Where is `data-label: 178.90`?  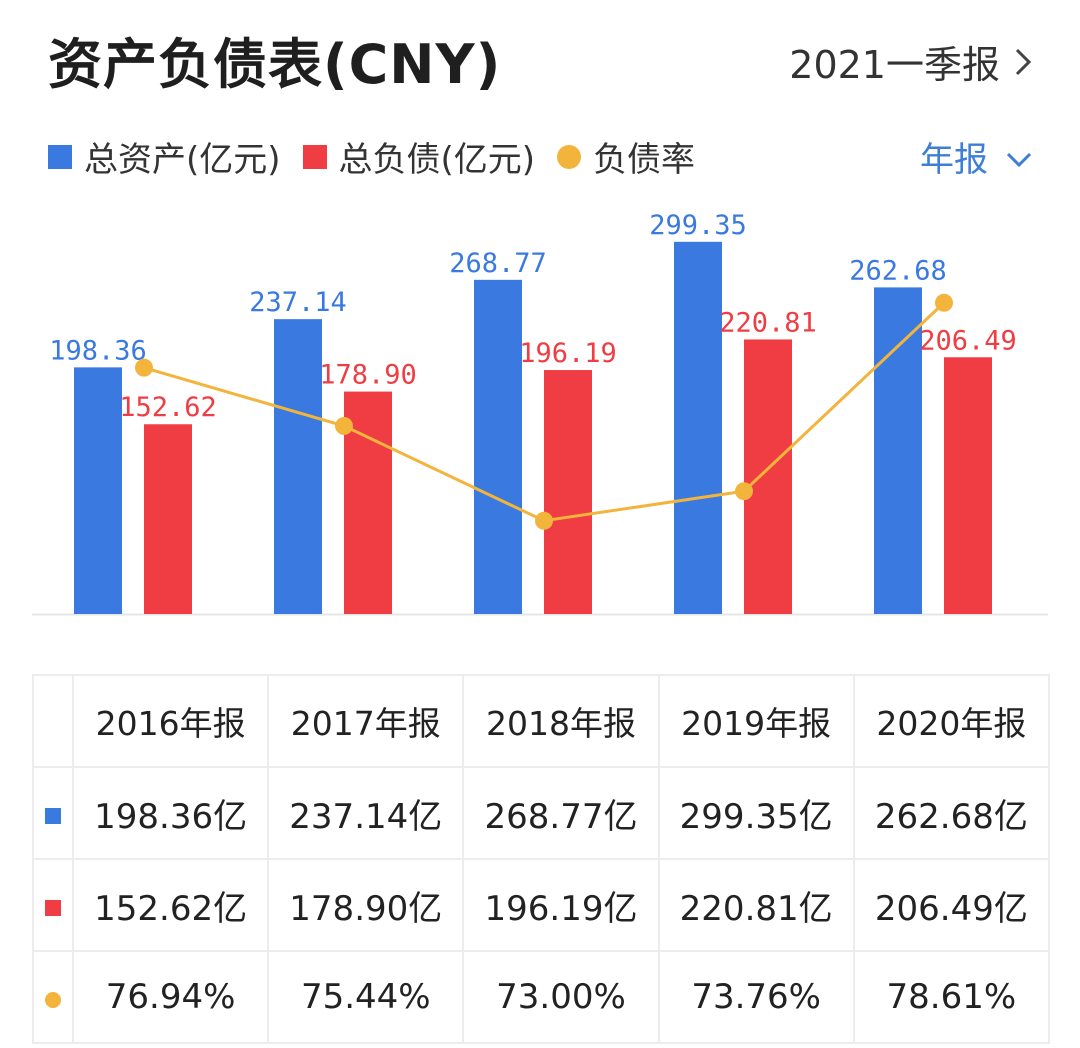
data-label: 178.90 is located at coordinates (368, 375).